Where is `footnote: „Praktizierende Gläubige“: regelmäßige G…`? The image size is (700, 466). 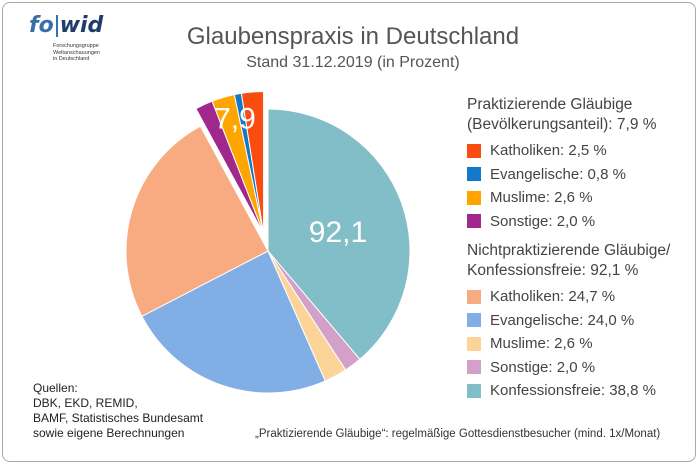 footnote: „Praktizierende Gläubige“: regelmäßige G… is located at coordinates (458, 434).